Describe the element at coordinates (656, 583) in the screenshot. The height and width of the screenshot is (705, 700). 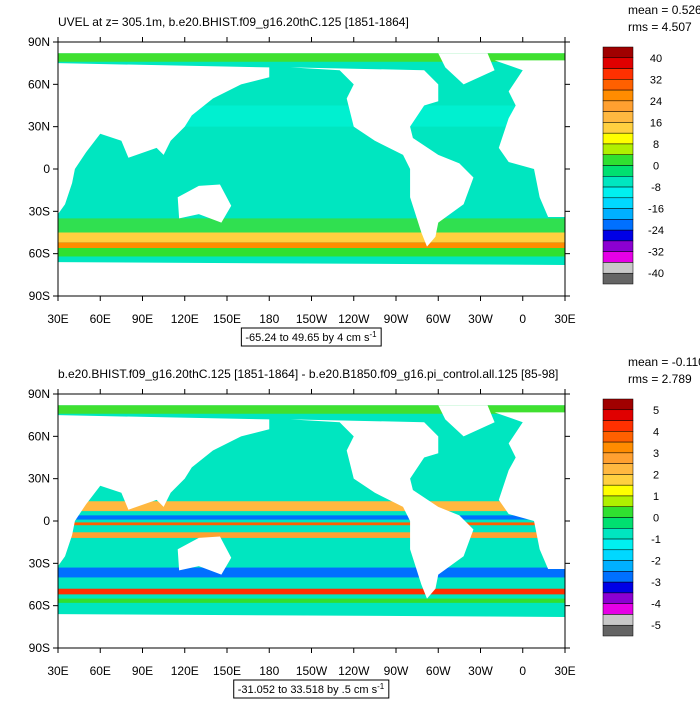
I see `colorbar-label: -3` at that location.